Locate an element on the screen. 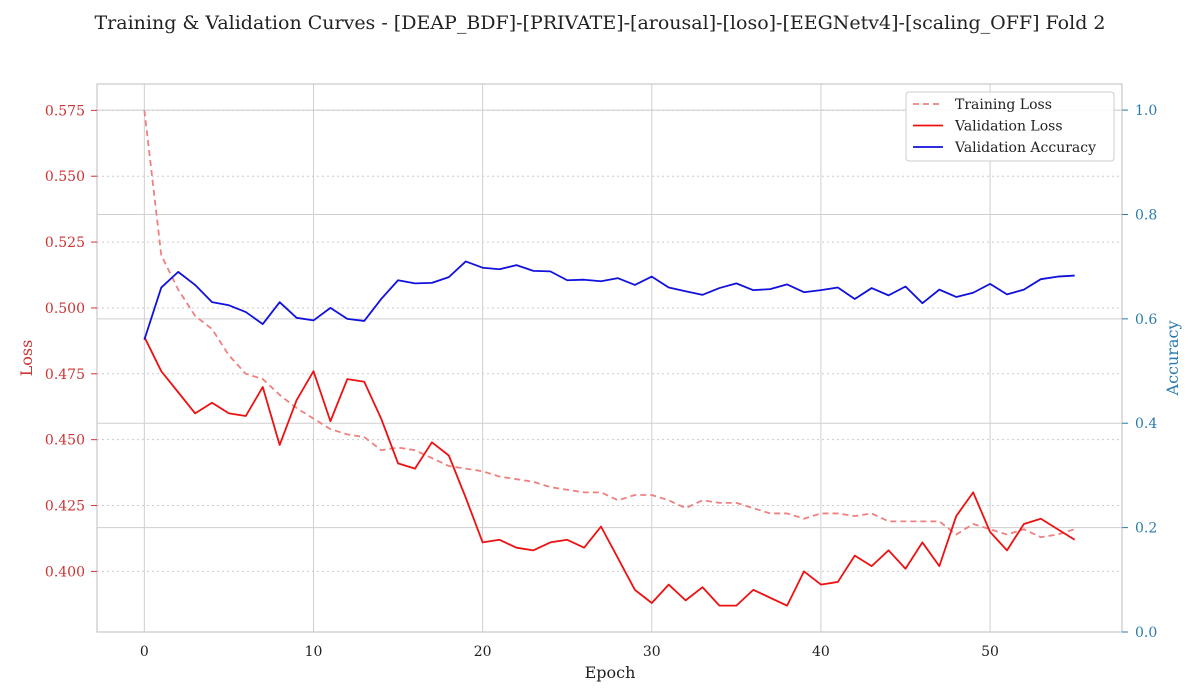 The height and width of the screenshot is (700, 1200). right-tick-label: 0.6 is located at coordinates (1146, 320).